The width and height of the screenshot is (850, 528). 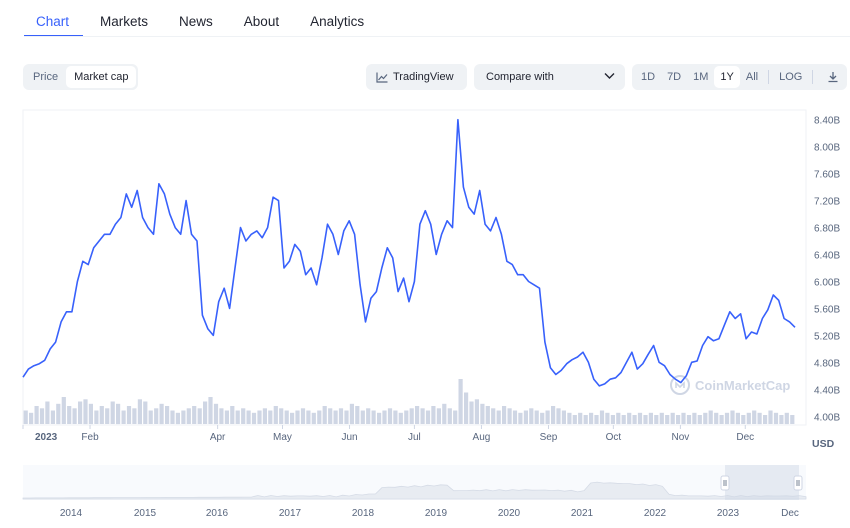 I want to click on line-chart-icon, so click(x=382, y=77).